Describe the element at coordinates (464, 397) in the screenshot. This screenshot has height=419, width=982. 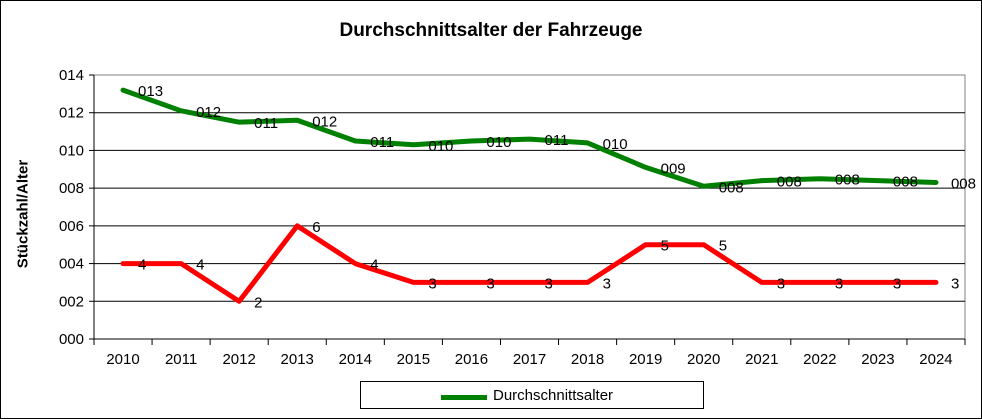
I see `legend-swatch-green` at that location.